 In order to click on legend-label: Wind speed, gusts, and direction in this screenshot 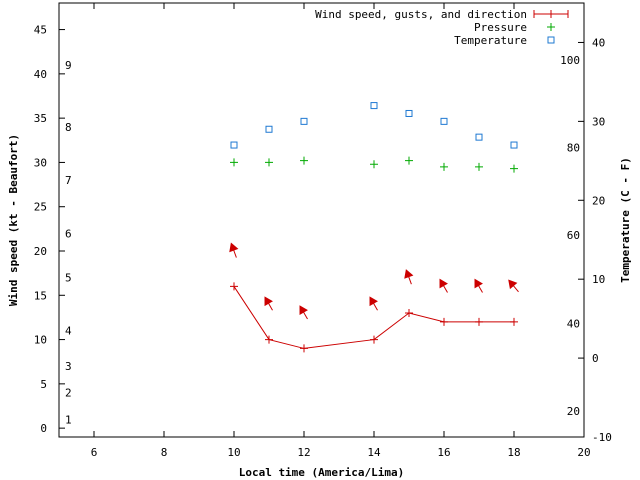, I will do `click(421, 14)`.